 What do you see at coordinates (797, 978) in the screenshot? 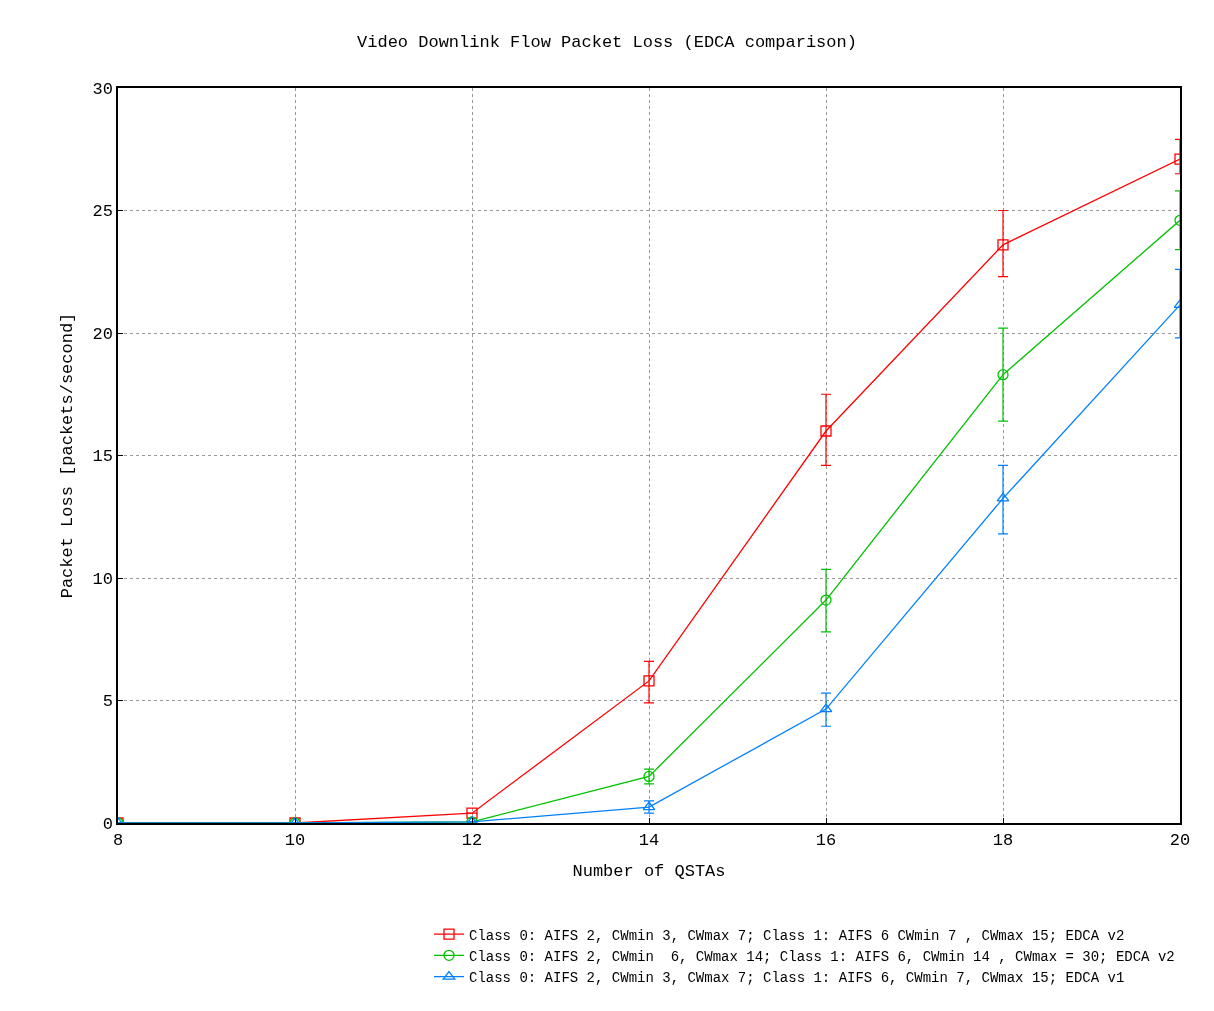
I see `legend-label: Class 0: AIFS 2, CWmin 3, CWmax 7; Class 1: AIFS 6, CWmin 7, CWmax 15; EDCA v1` at bounding box center [797, 978].